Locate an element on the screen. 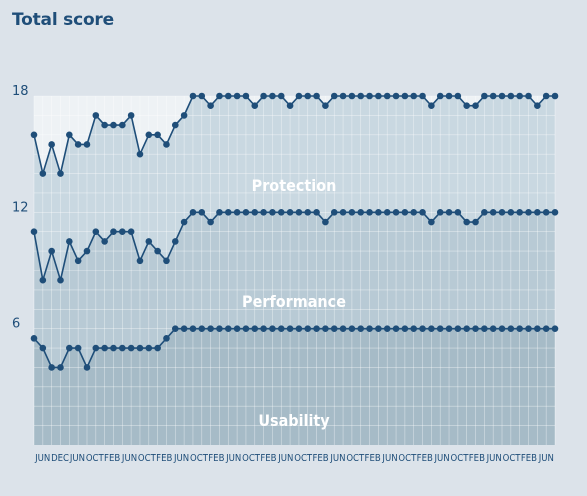 This screenshot has height=496, width=587. y-tick-label: 6 is located at coordinates (16, 324).